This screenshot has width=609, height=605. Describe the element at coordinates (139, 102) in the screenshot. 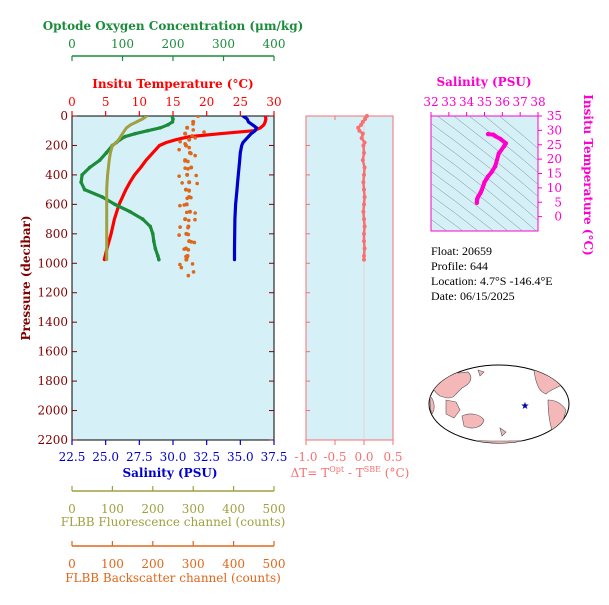

I see `temperature-tick-label: 10` at that location.